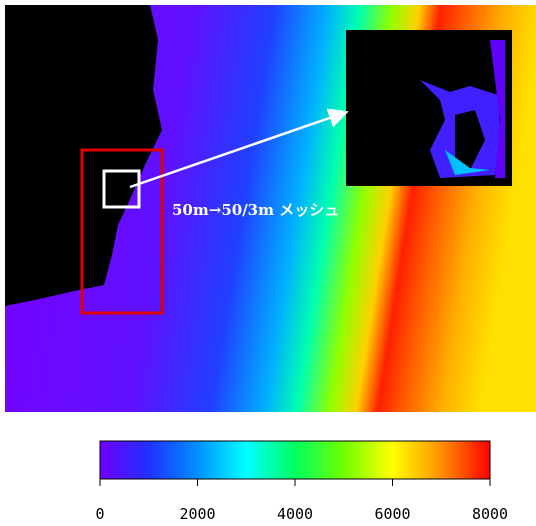 The height and width of the screenshot is (526, 536). Describe the element at coordinates (122, 231) in the screenshot. I see `region-box` at that location.